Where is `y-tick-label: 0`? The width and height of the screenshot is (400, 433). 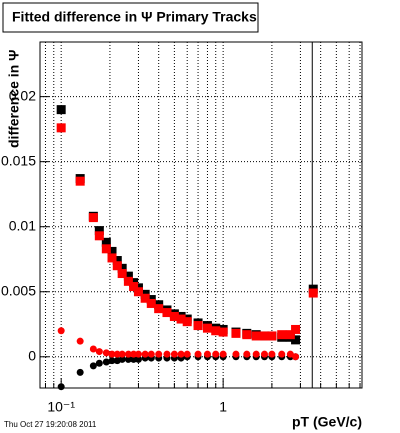
y-tick-label: 0 is located at coordinates (32, 355).